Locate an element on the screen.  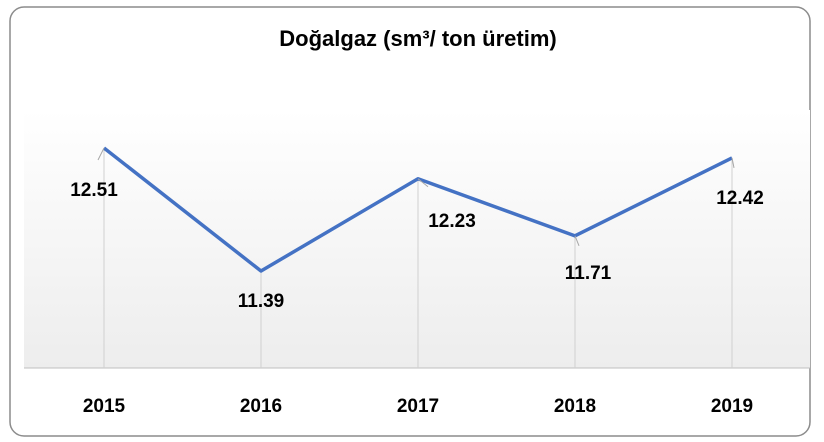
x-tick-label: 2016 is located at coordinates (261, 406).